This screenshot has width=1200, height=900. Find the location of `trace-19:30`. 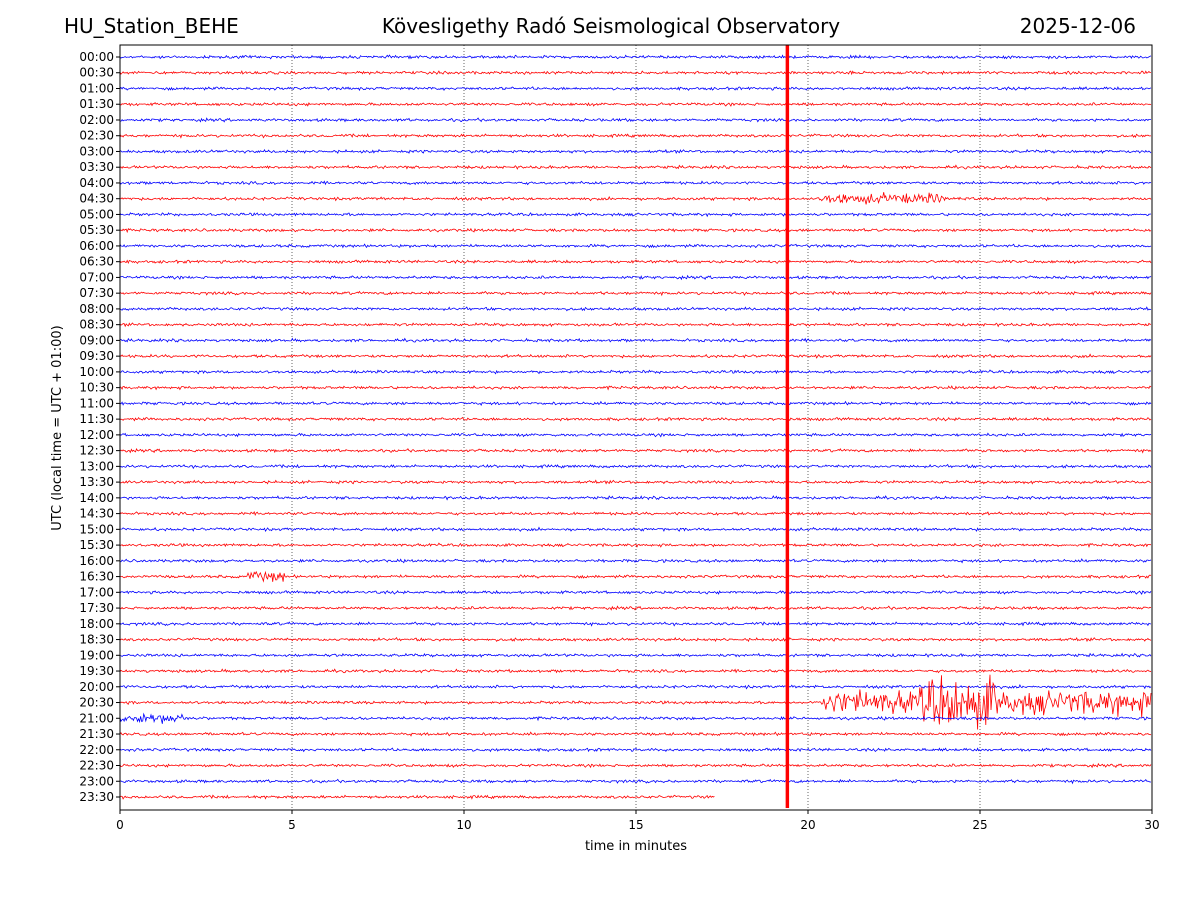

trace-19:30 is located at coordinates (635, 671).